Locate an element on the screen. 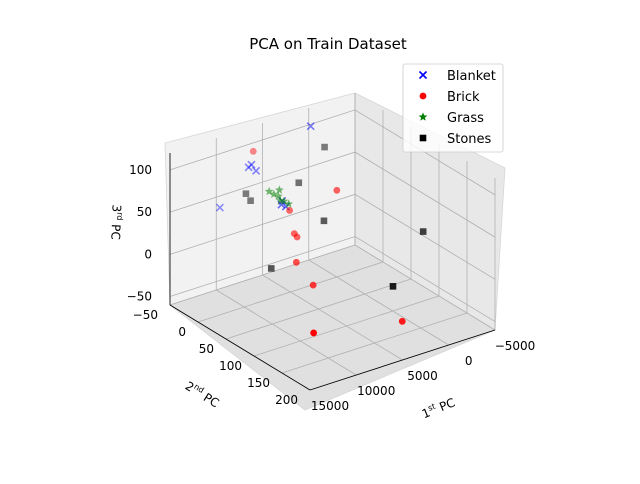 The height and width of the screenshot is (484, 640). z-axis-label-sup: rd is located at coordinates (119, 216).